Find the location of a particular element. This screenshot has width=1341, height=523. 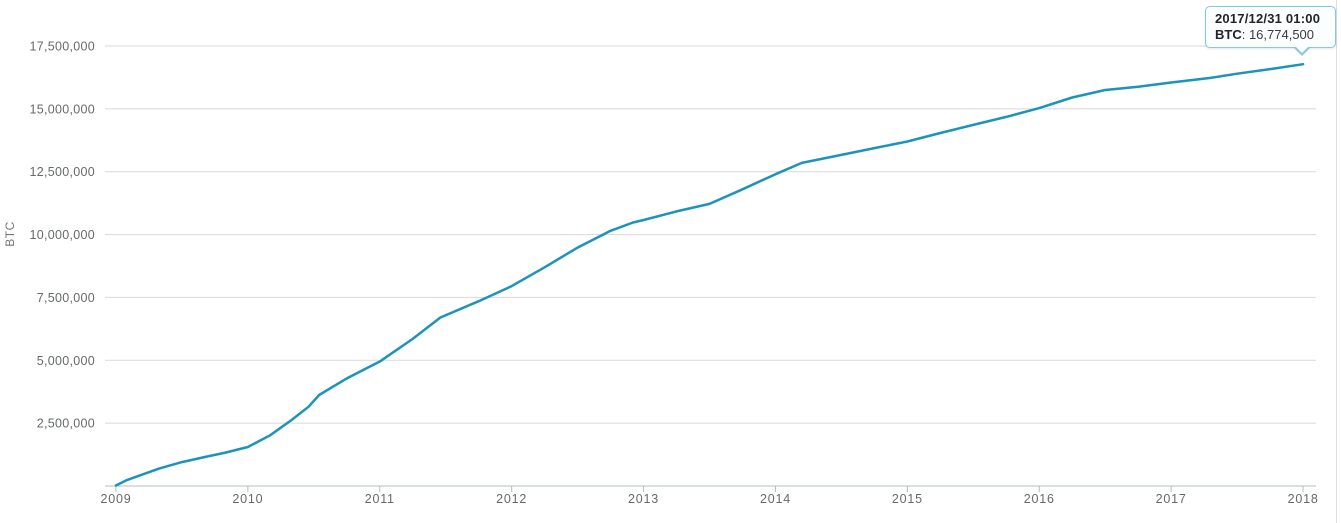

x-tick-label: 2015 is located at coordinates (907, 499).